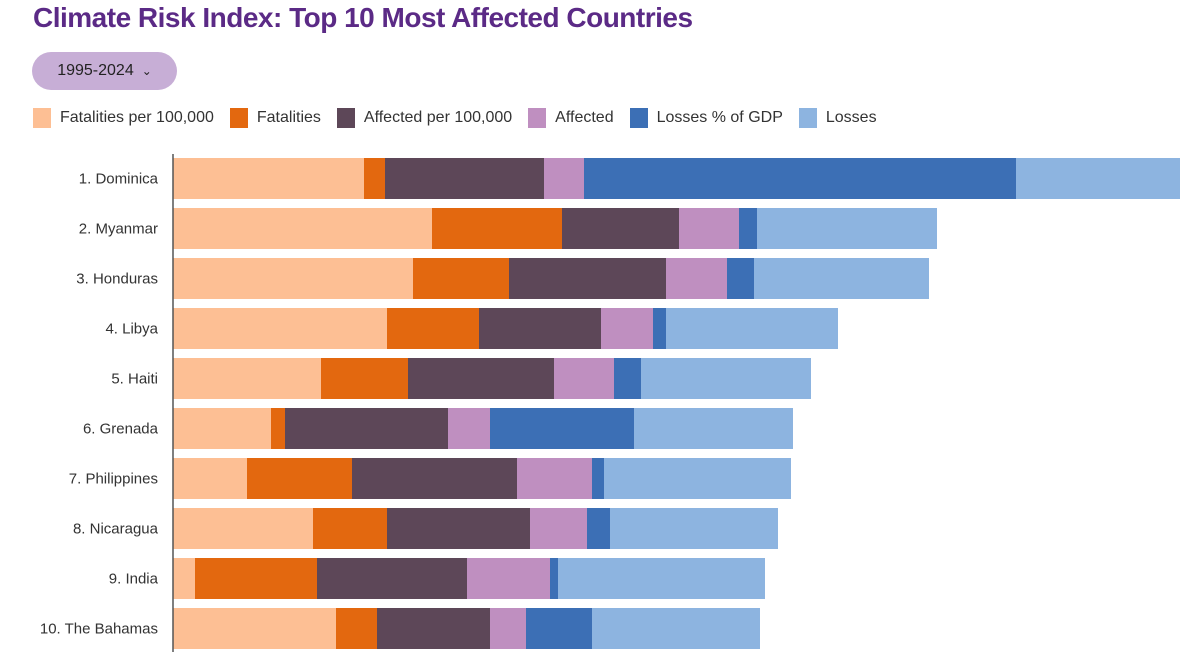  I want to click on period-value: 1995-2024, so click(95, 70).